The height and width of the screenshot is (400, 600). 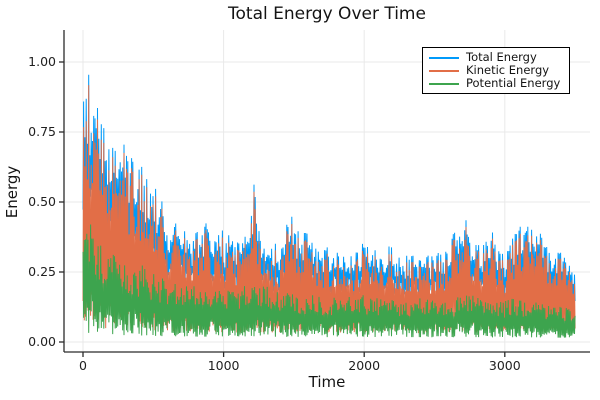 I want to click on legend-label-kinetic: Kinetic Energy, so click(x=508, y=70).